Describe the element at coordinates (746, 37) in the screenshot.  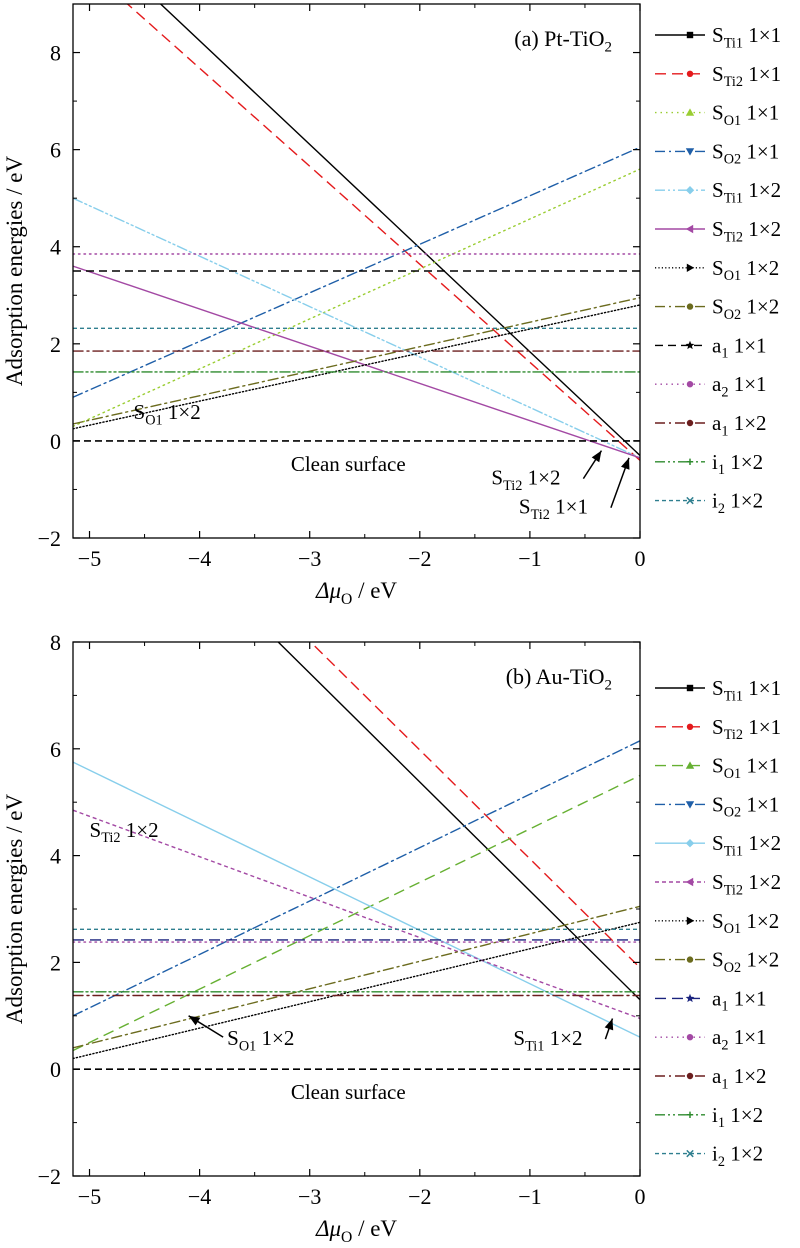
I see `legend-label: STi1 1×1` at that location.